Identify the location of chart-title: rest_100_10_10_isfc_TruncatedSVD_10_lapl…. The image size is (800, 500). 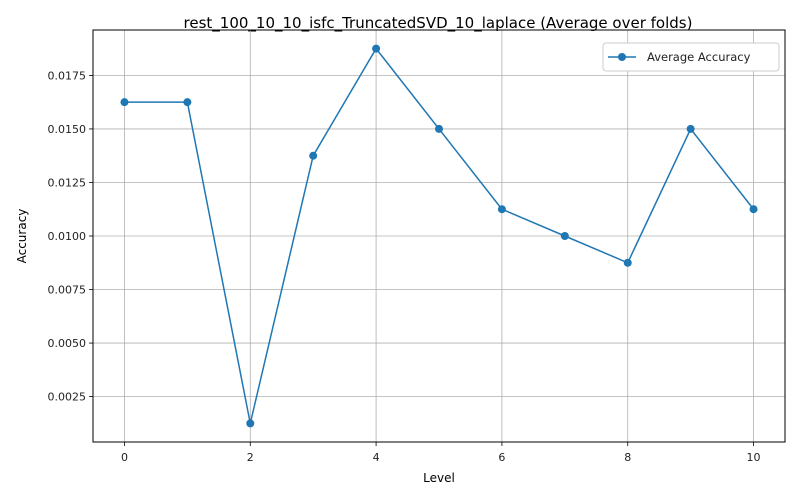
(438, 23).